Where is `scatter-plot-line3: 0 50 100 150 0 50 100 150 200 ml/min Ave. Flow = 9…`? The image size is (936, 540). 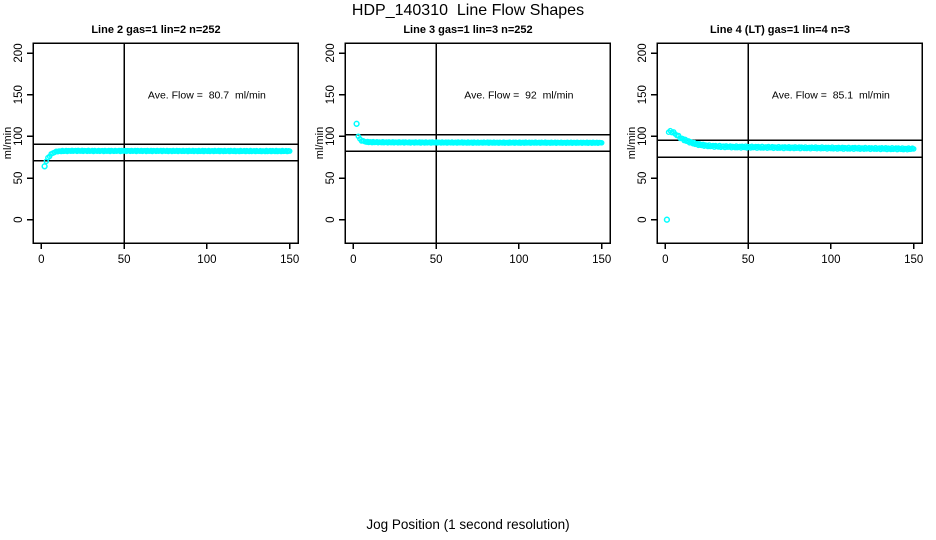
scatter-plot-line3: 0 50 100 150 0 50 100 150 200 ml/min Ave. Flow = 9… is located at coordinates (462, 154).